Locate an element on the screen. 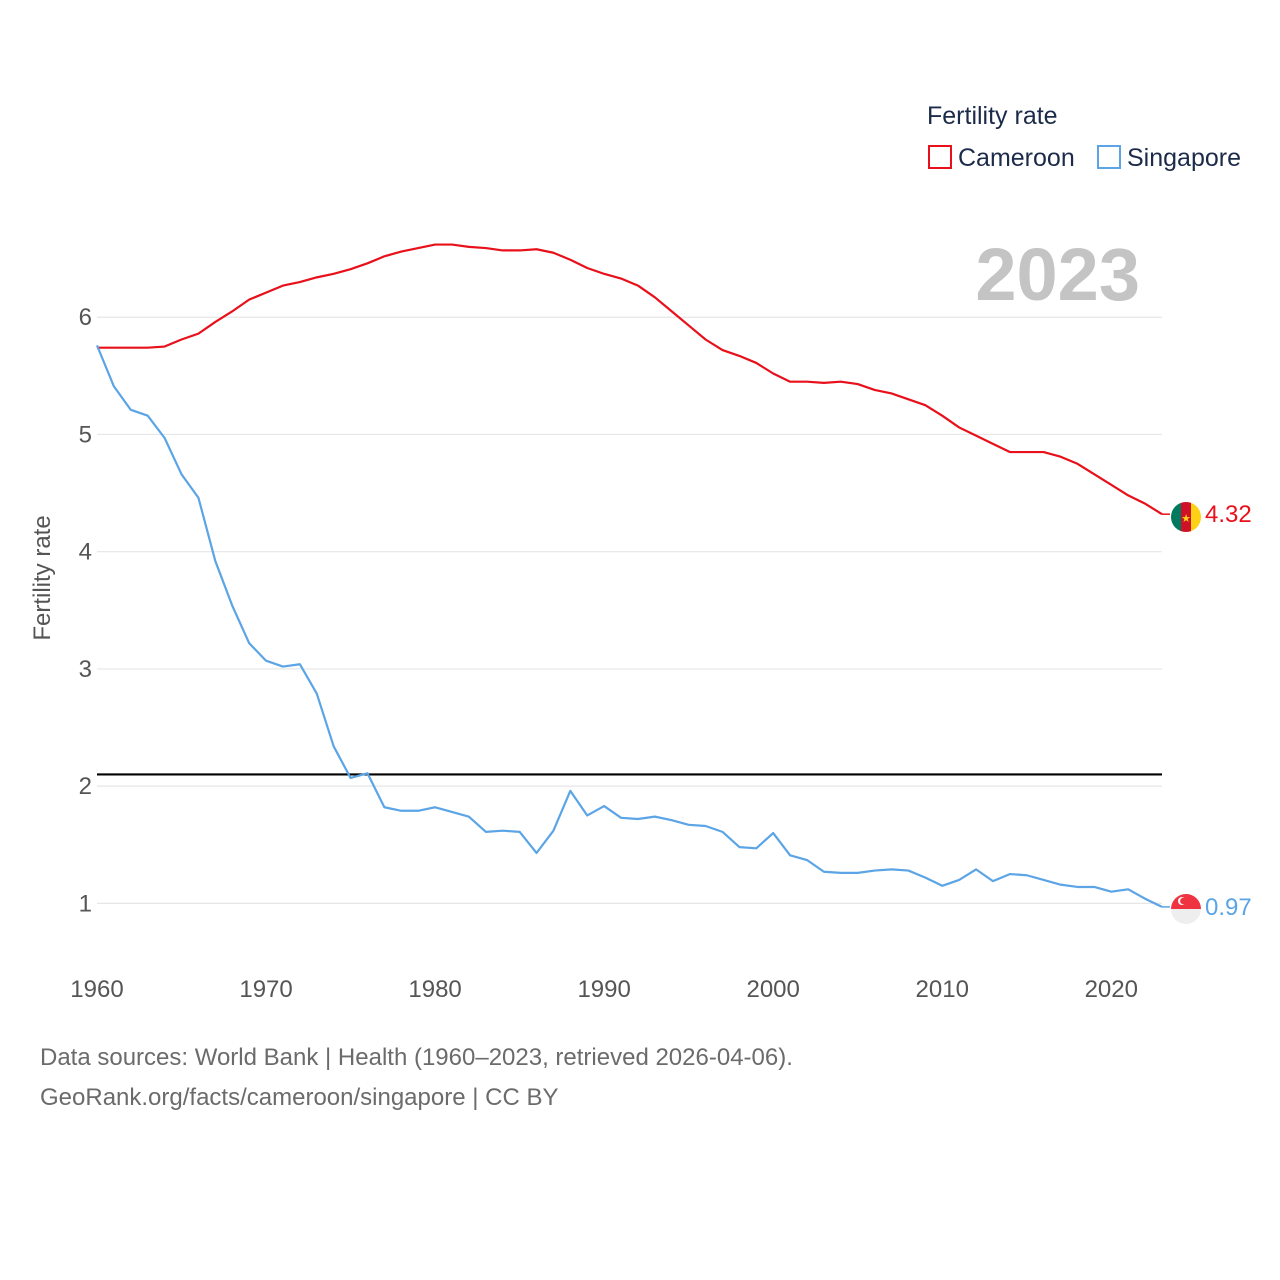 This screenshot has height=1280, width=1280. x-tick-label: 1970 is located at coordinates (265, 989).